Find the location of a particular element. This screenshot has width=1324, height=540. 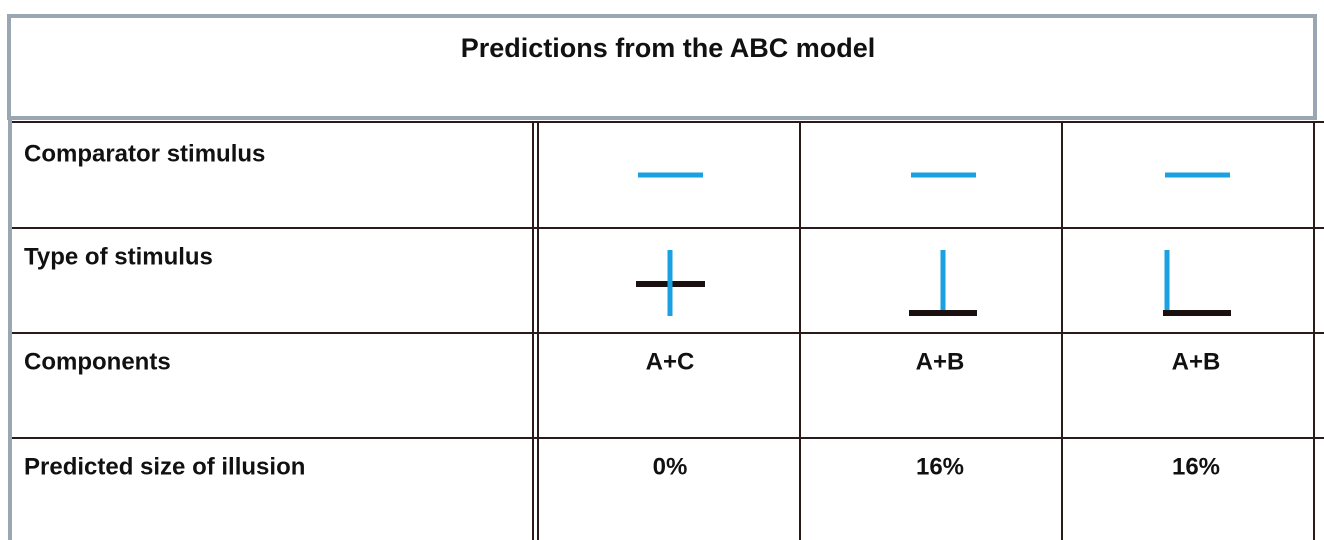

row-label: Predicted size of illusion is located at coordinates (164, 466).